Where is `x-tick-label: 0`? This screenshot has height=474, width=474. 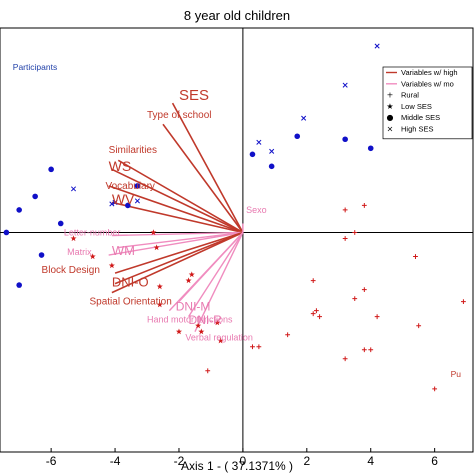
x-tick-label: 0 is located at coordinates (243, 461).